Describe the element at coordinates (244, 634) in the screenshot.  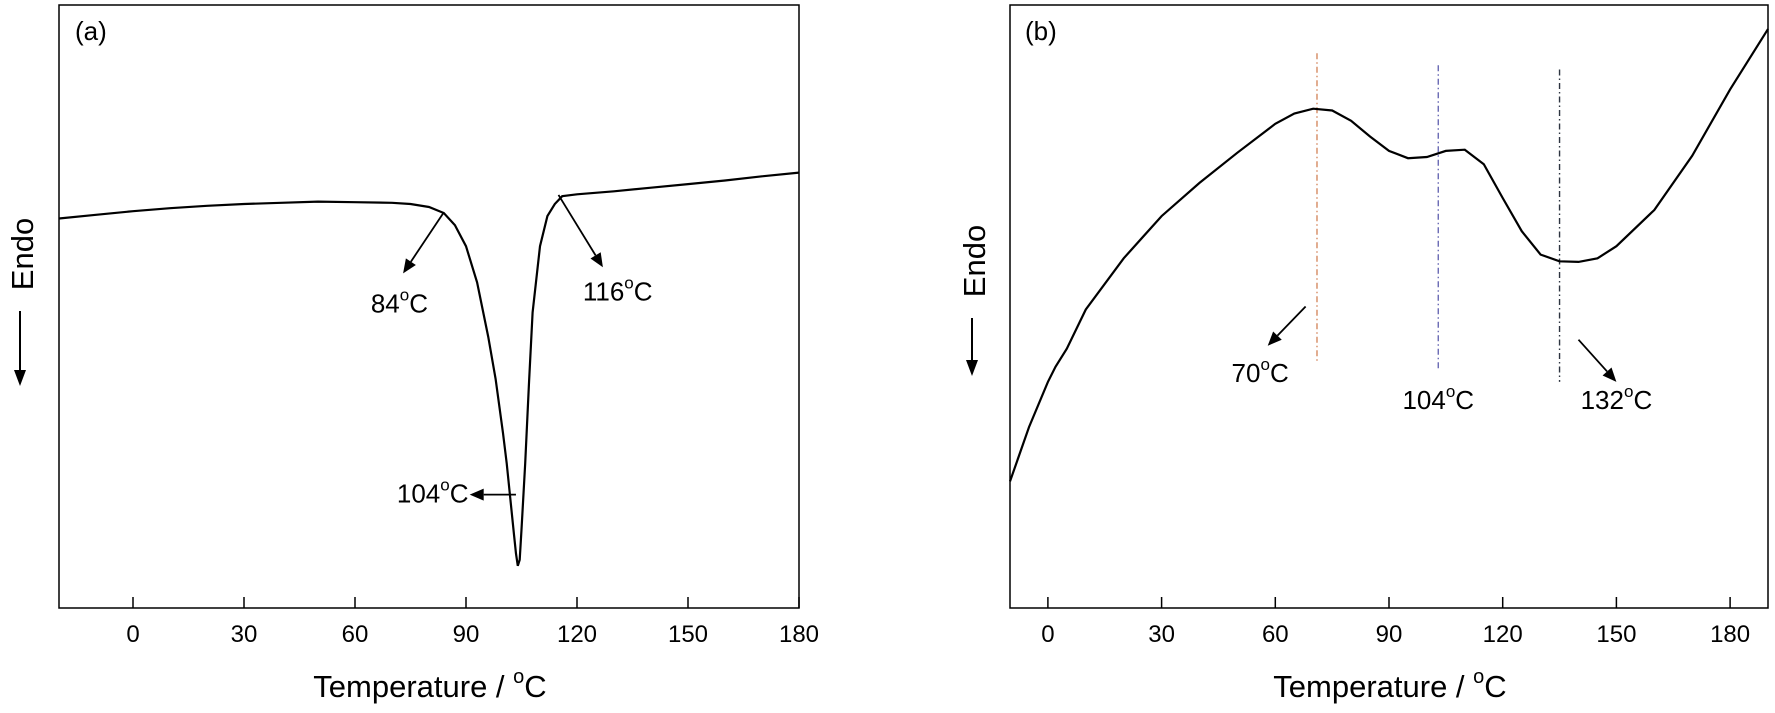
I see `x-tick-label-a-1: 30` at that location.